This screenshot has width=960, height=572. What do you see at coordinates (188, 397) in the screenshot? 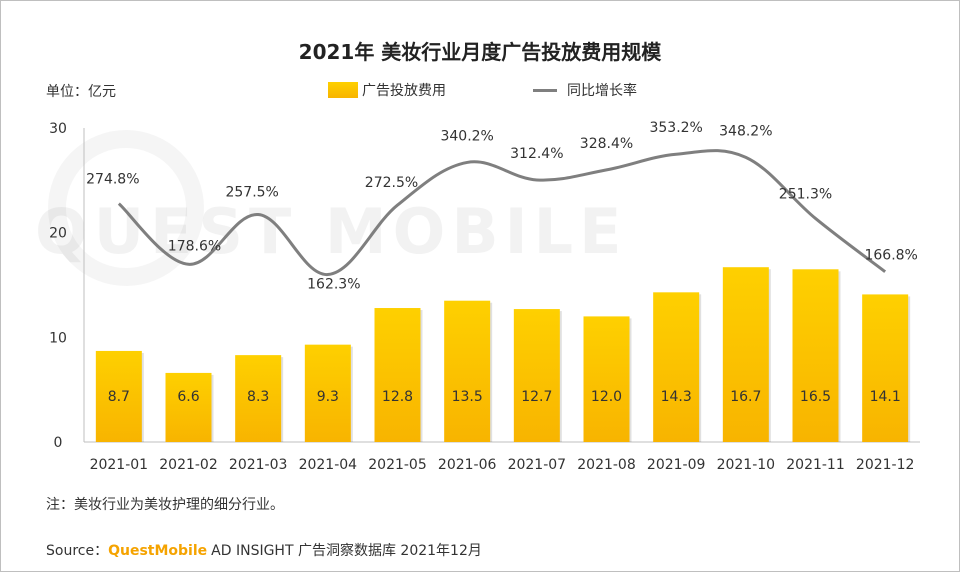
I see `bar-value-label: 6.6` at bounding box center [188, 397].